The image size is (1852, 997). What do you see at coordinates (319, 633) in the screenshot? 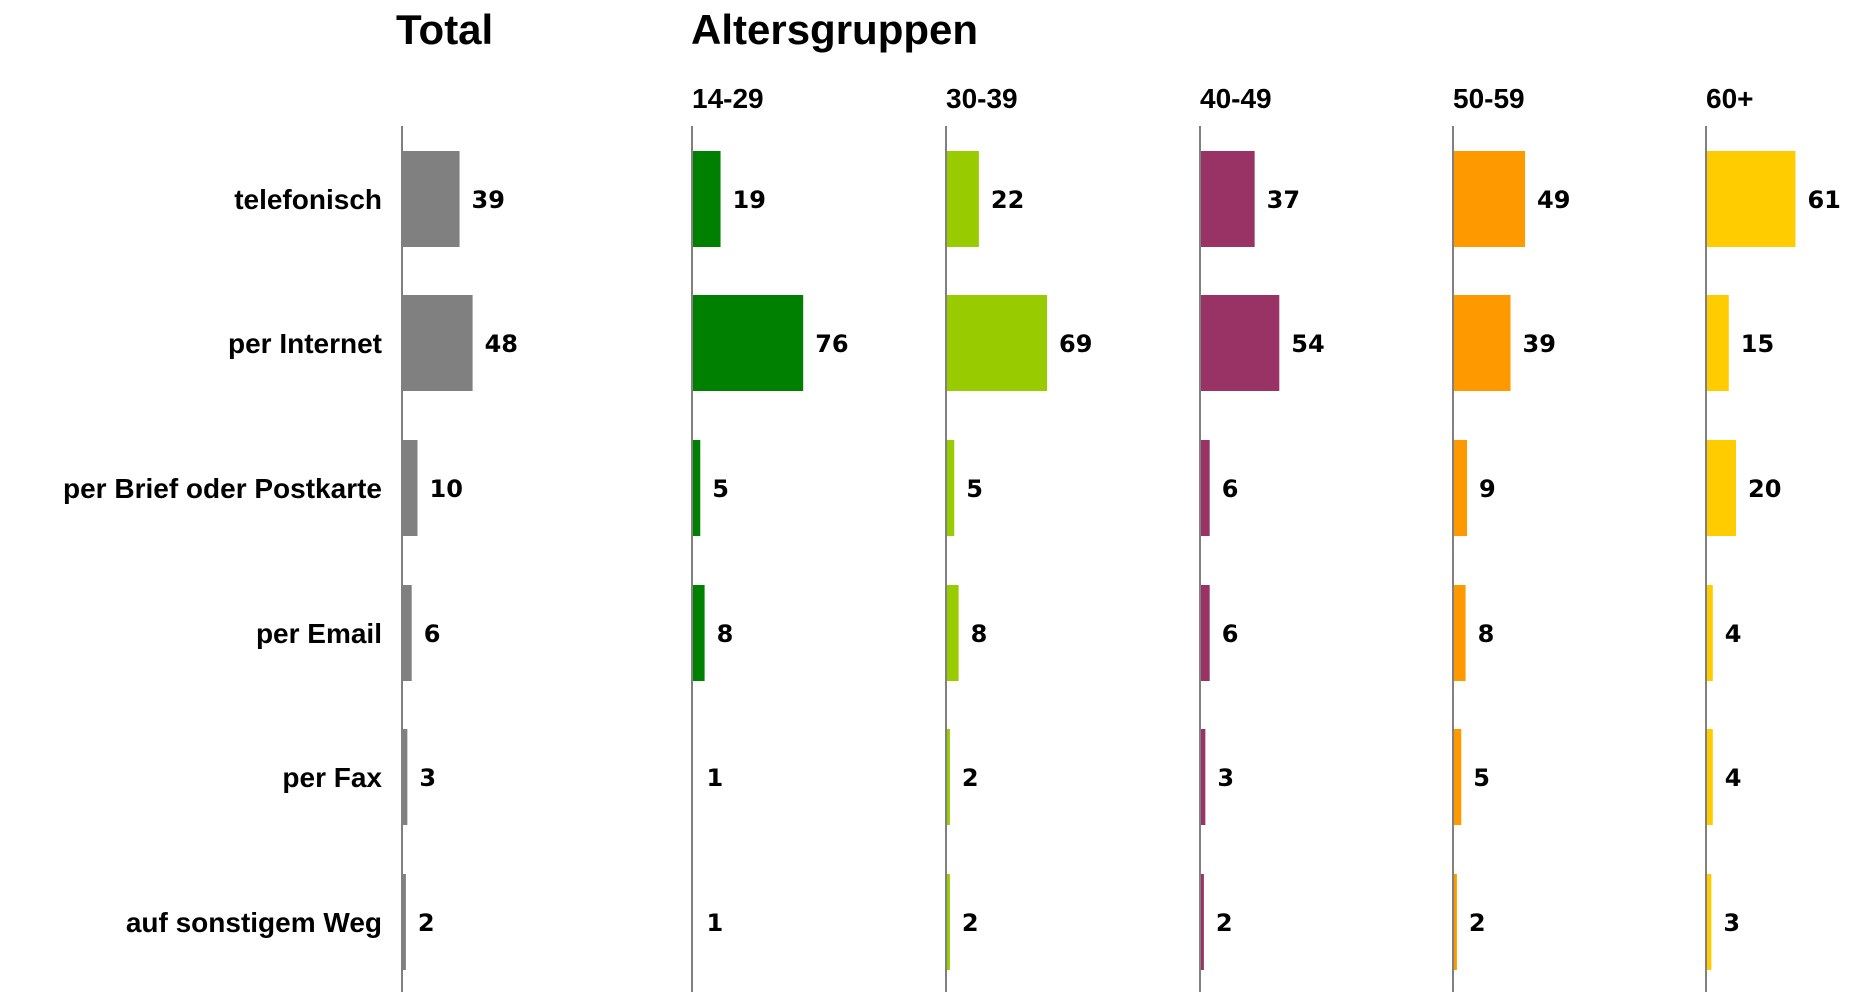
I see `category-label: per Email` at bounding box center [319, 633].